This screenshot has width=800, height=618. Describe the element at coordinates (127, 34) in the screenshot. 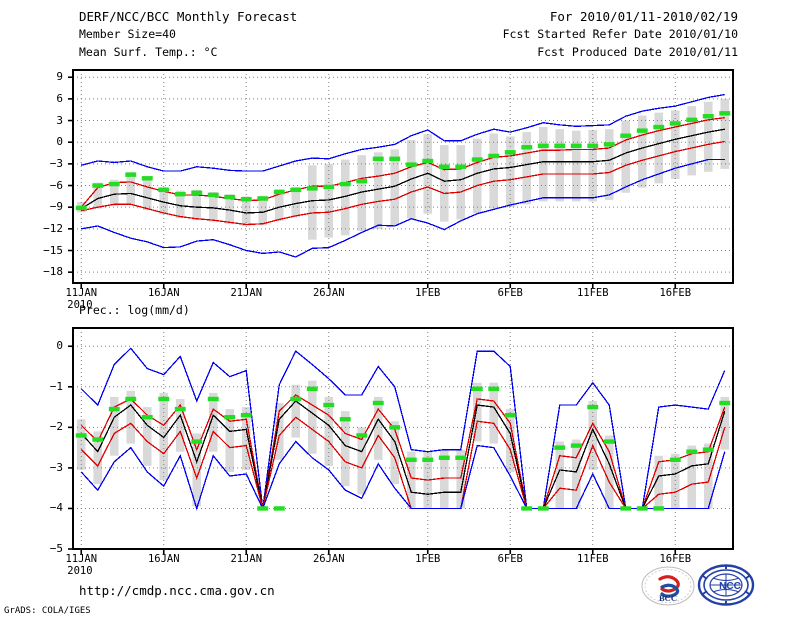

I see `member-size-label: Member Size=40` at that location.